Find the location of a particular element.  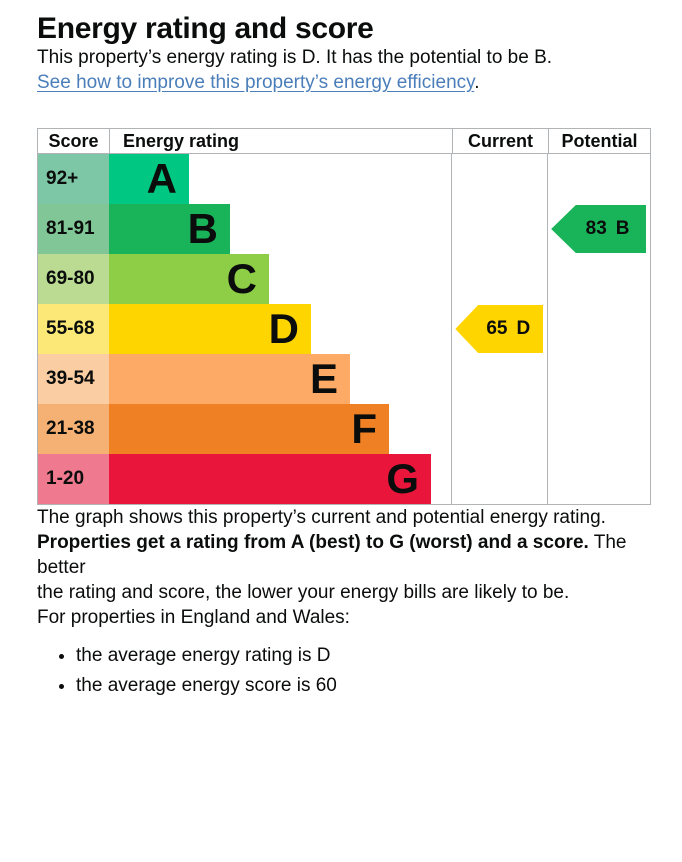

band-score-range: 55-68 is located at coordinates (73, 329).